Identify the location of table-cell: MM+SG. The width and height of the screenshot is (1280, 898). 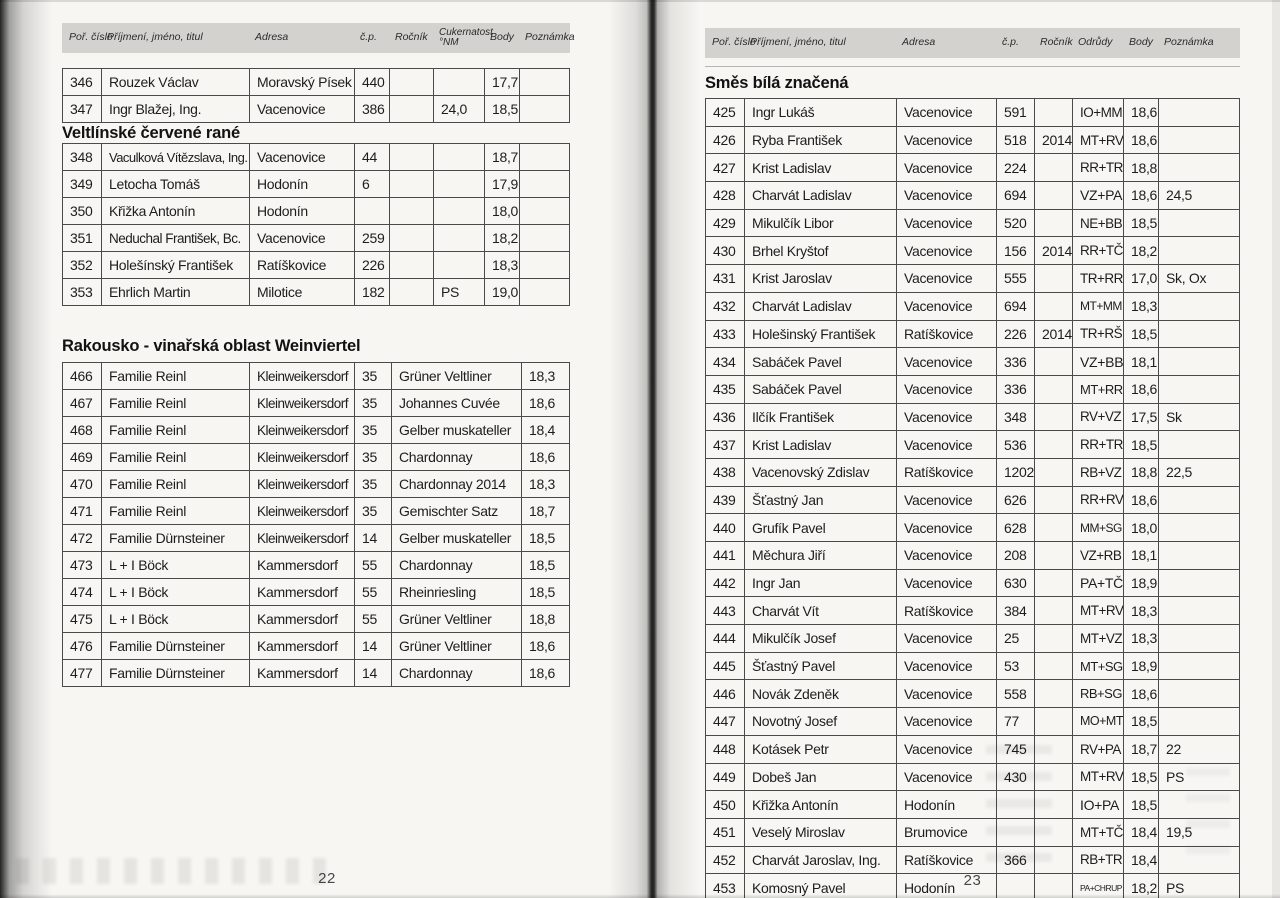
(1097, 527).